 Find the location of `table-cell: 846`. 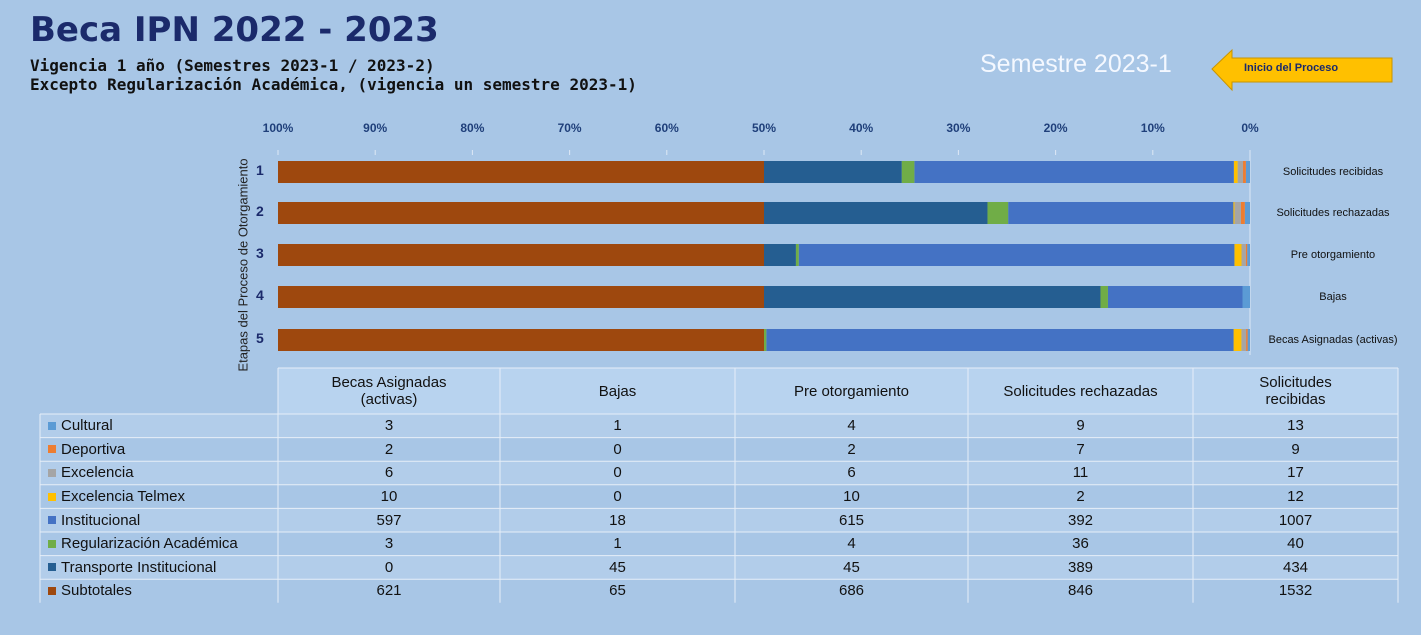

table-cell: 846 is located at coordinates (1080, 591).